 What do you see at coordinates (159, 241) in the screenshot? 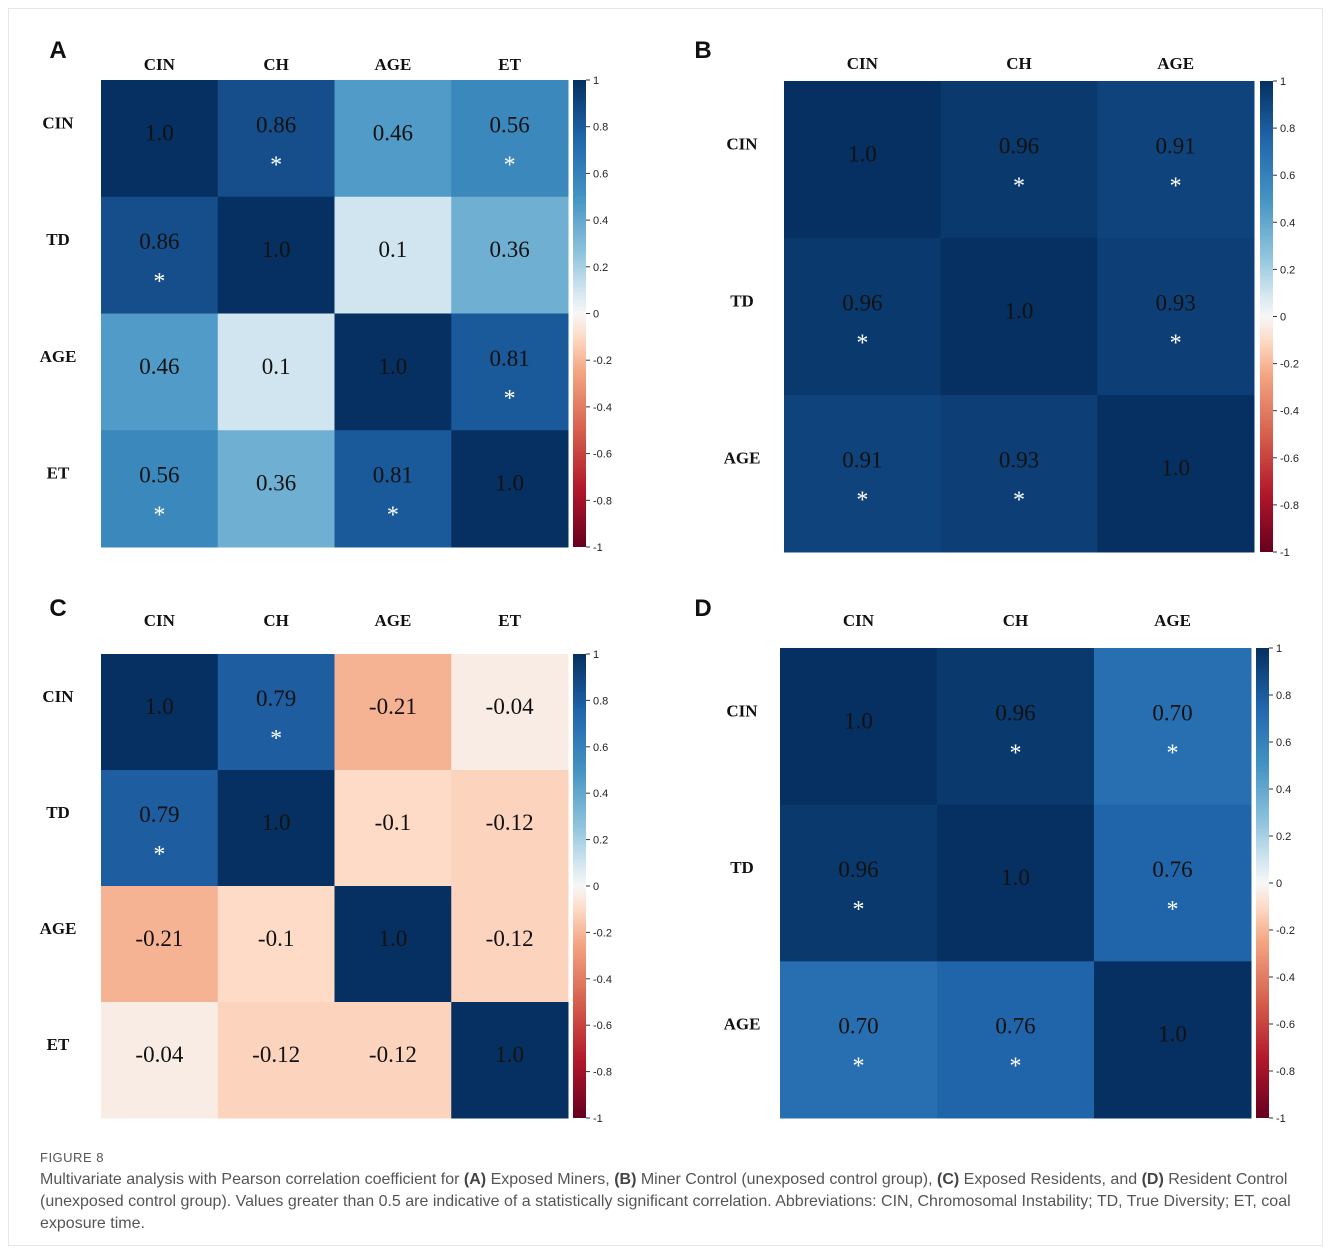
I see `panel-a-cell-value: 0.86` at bounding box center [159, 241].